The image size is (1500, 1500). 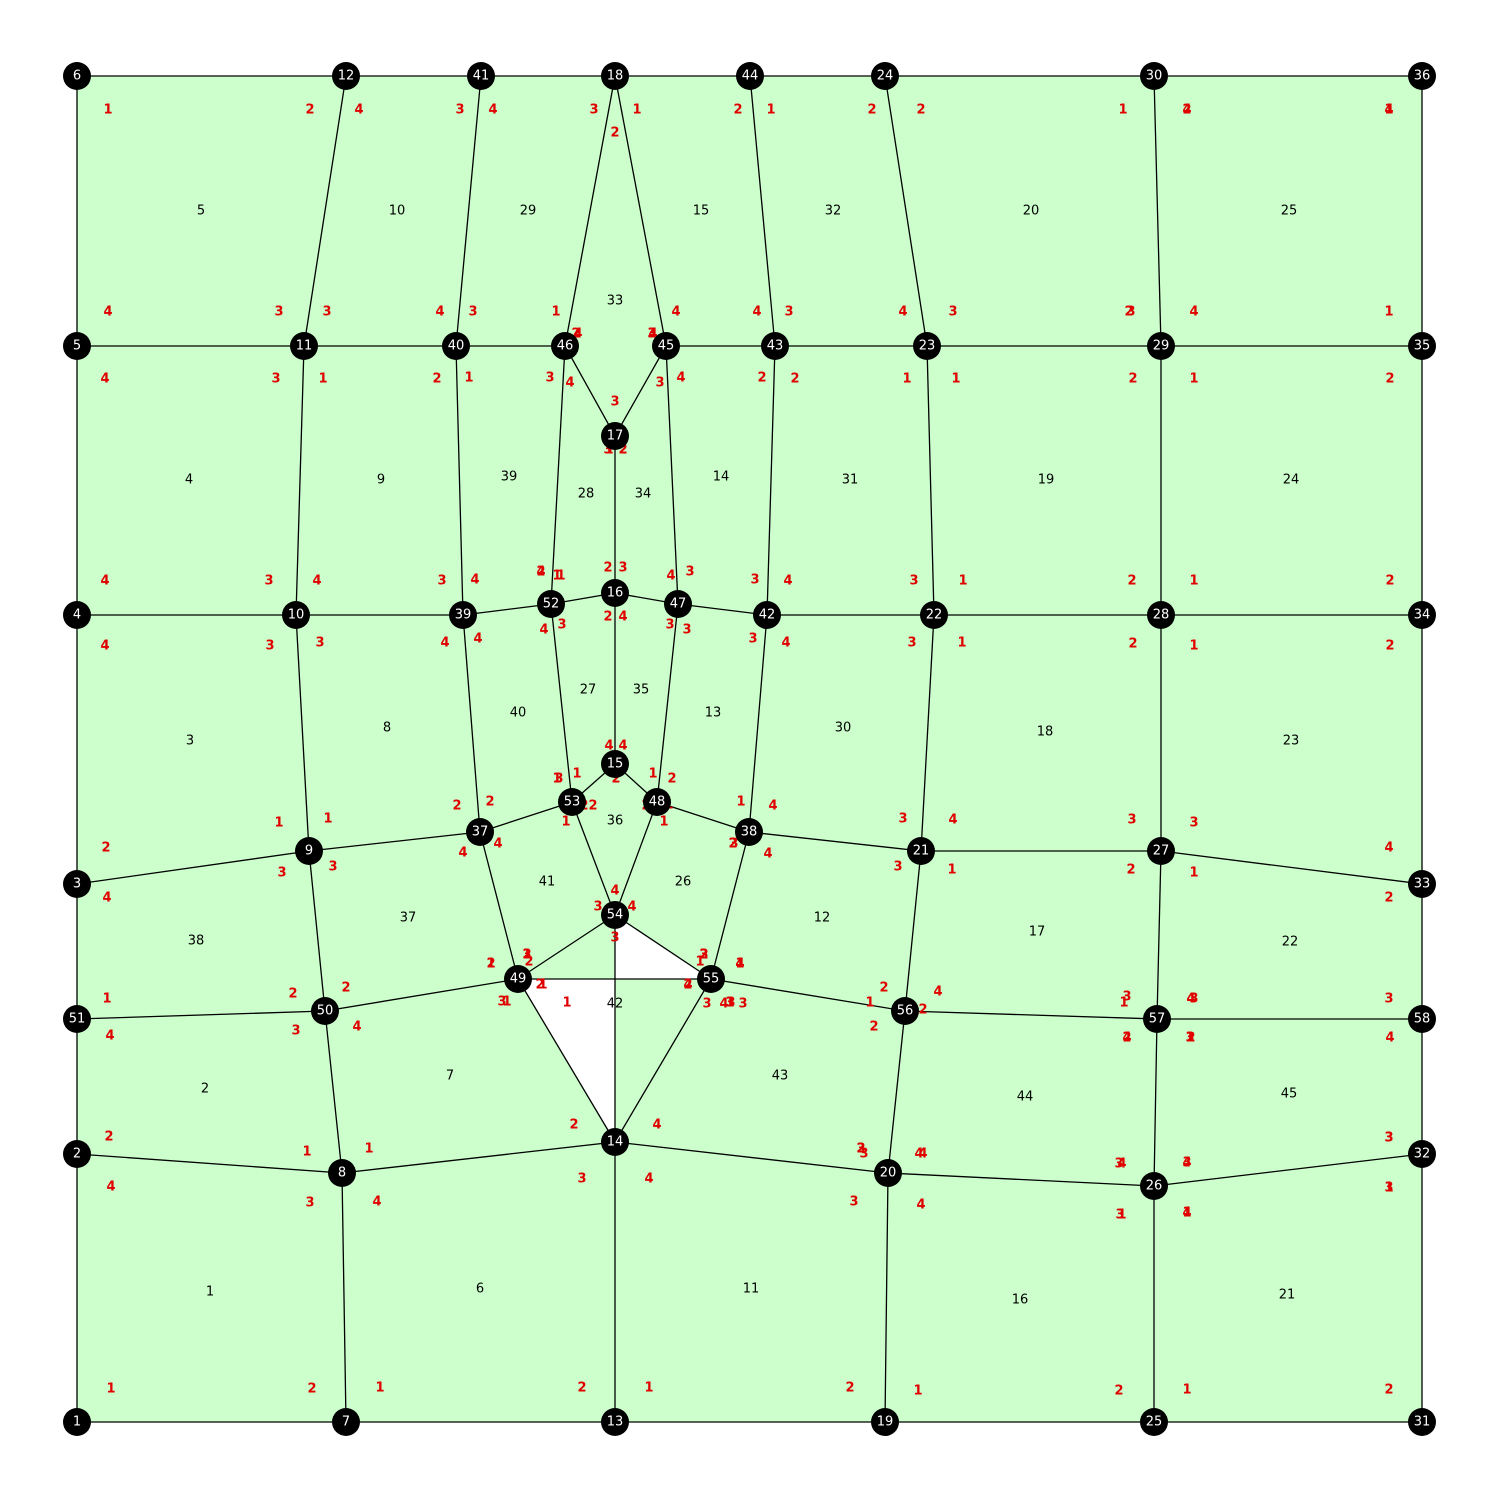 I want to click on node-label: 13, so click(x=615, y=1422).